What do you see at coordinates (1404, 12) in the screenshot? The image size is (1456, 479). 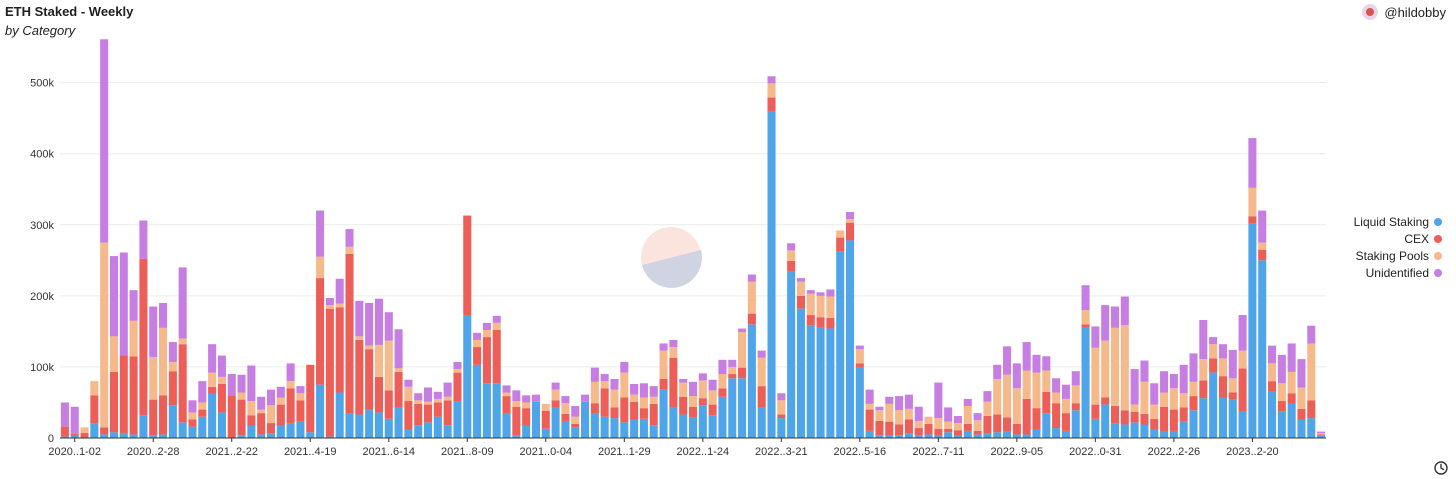 I see `author-badge: @hildobby` at bounding box center [1404, 12].